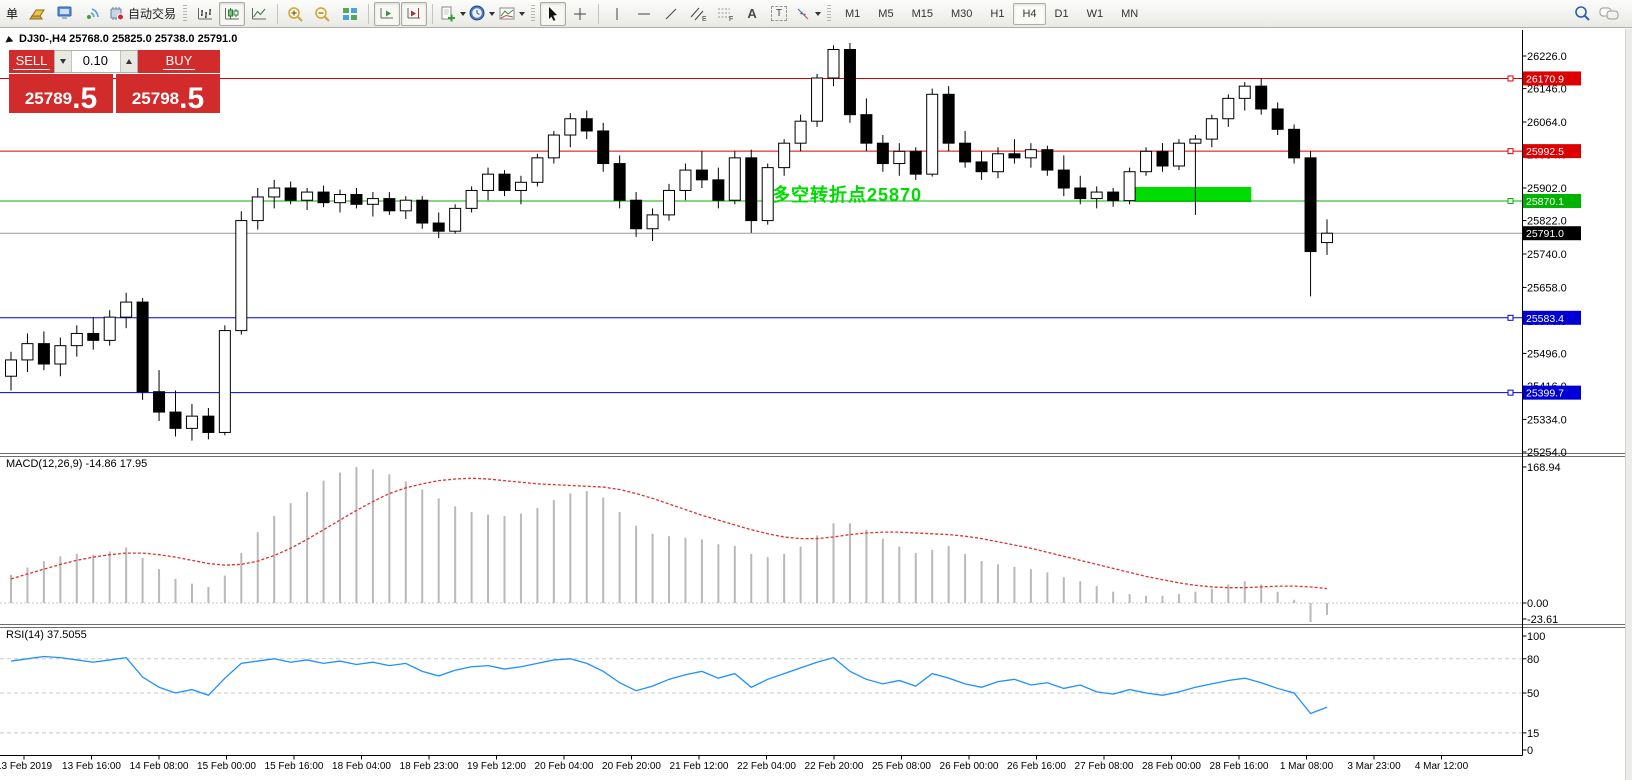 The height and width of the screenshot is (780, 1632). Describe the element at coordinates (669, 533) in the screenshot. I see `macd-signal-line` at that location.